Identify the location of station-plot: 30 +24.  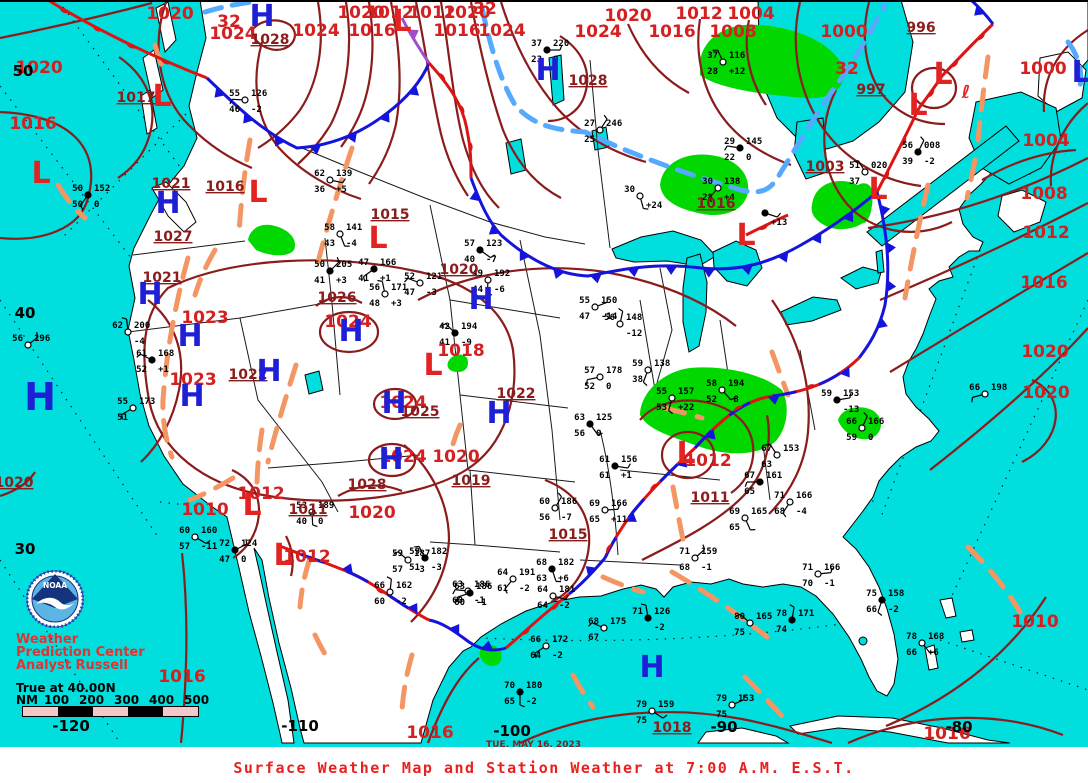
(643, 198).